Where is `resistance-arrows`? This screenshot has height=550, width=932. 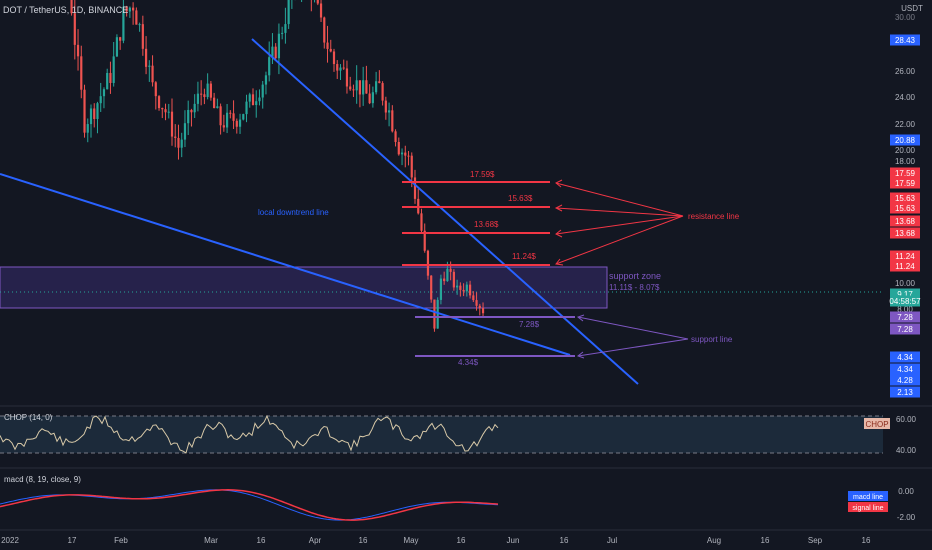
resistance-arrows is located at coordinates (619, 222).